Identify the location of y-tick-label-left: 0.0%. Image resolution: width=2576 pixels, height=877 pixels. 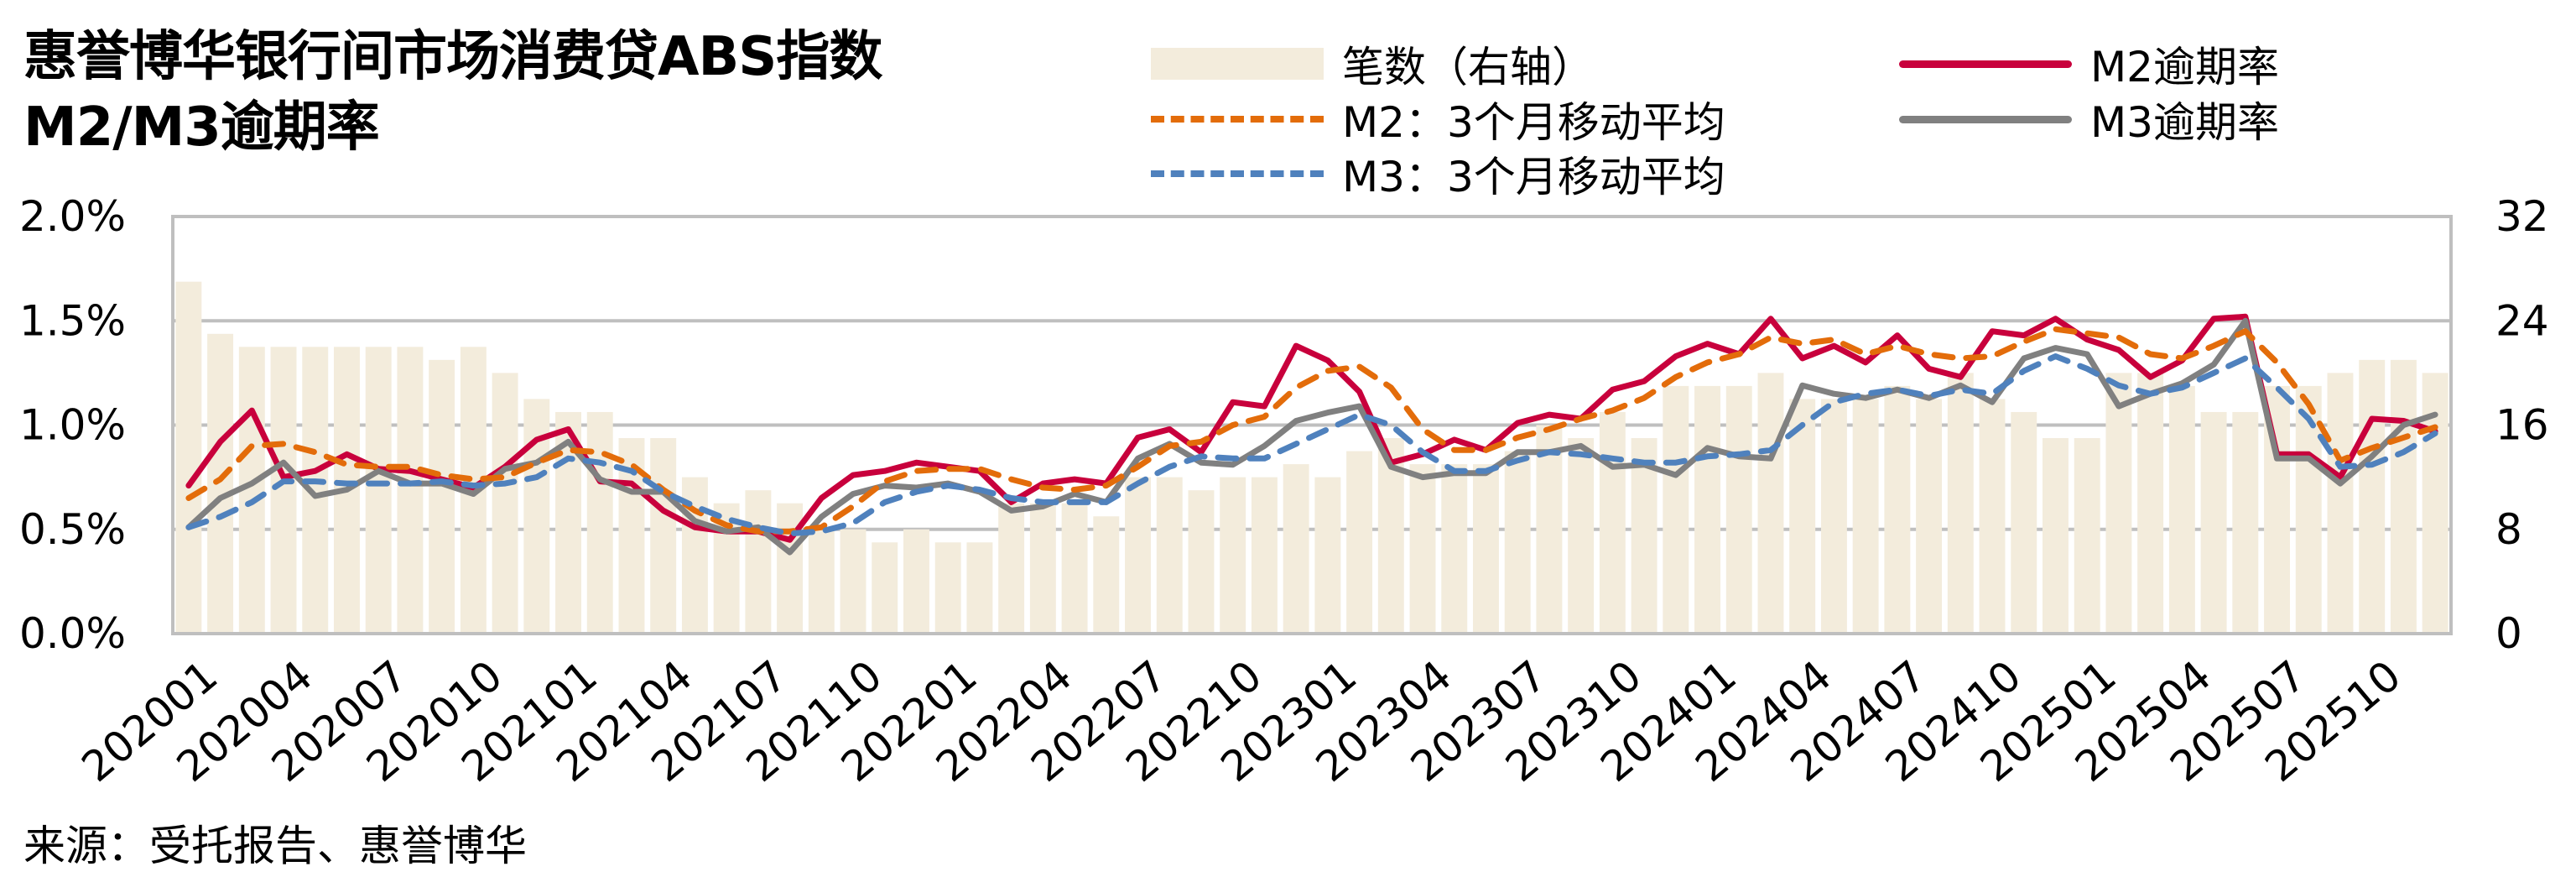
(72, 633).